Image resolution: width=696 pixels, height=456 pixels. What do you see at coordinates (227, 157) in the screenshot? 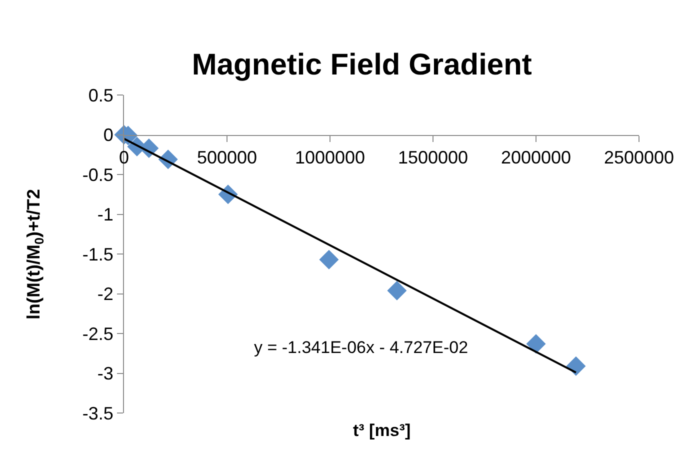
I see `x-tick-label: 500000` at bounding box center [227, 157].